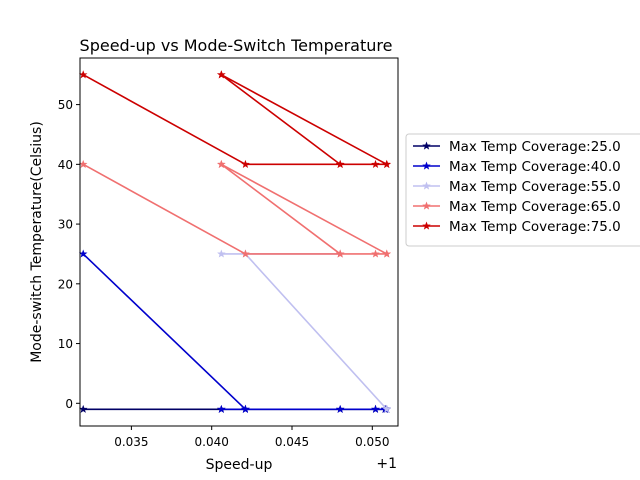 The height and width of the screenshot is (480, 640). What do you see at coordinates (535, 187) in the screenshot?
I see `legend-label: Max Temp Coverage:55.0` at bounding box center [535, 187].